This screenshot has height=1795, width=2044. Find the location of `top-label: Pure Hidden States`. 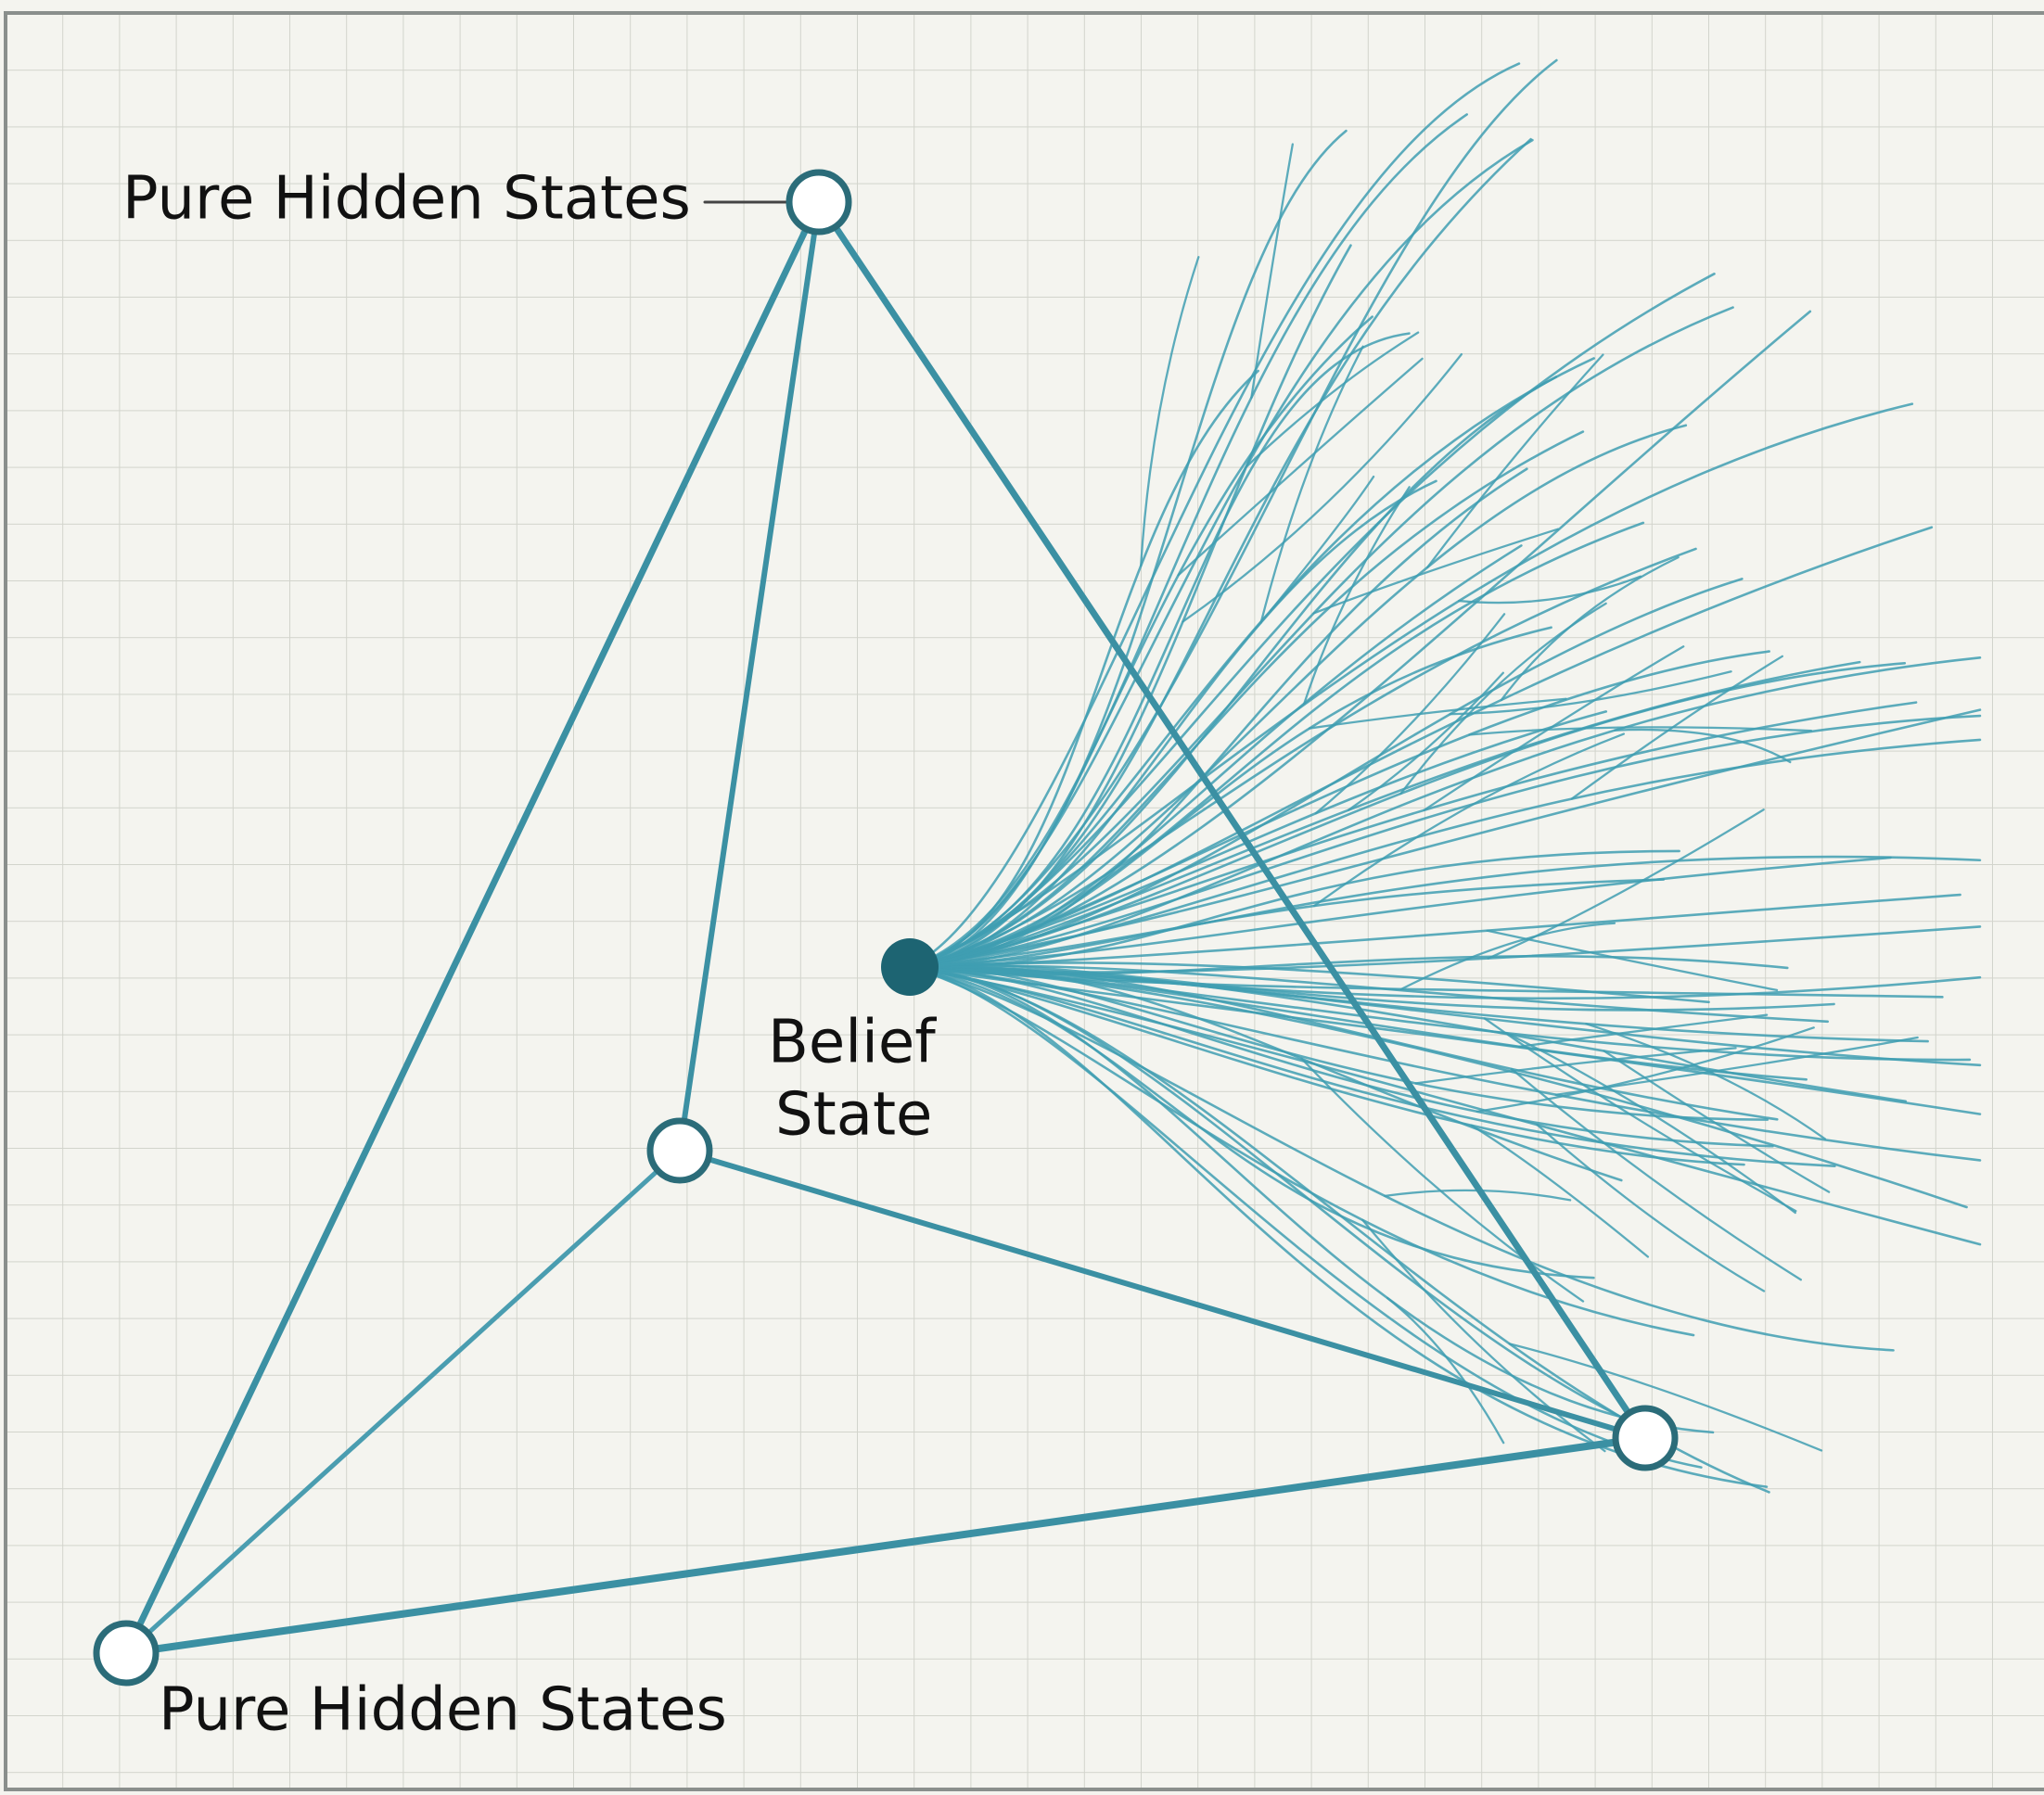

top-label: Pure Hidden States is located at coordinates (406, 199).